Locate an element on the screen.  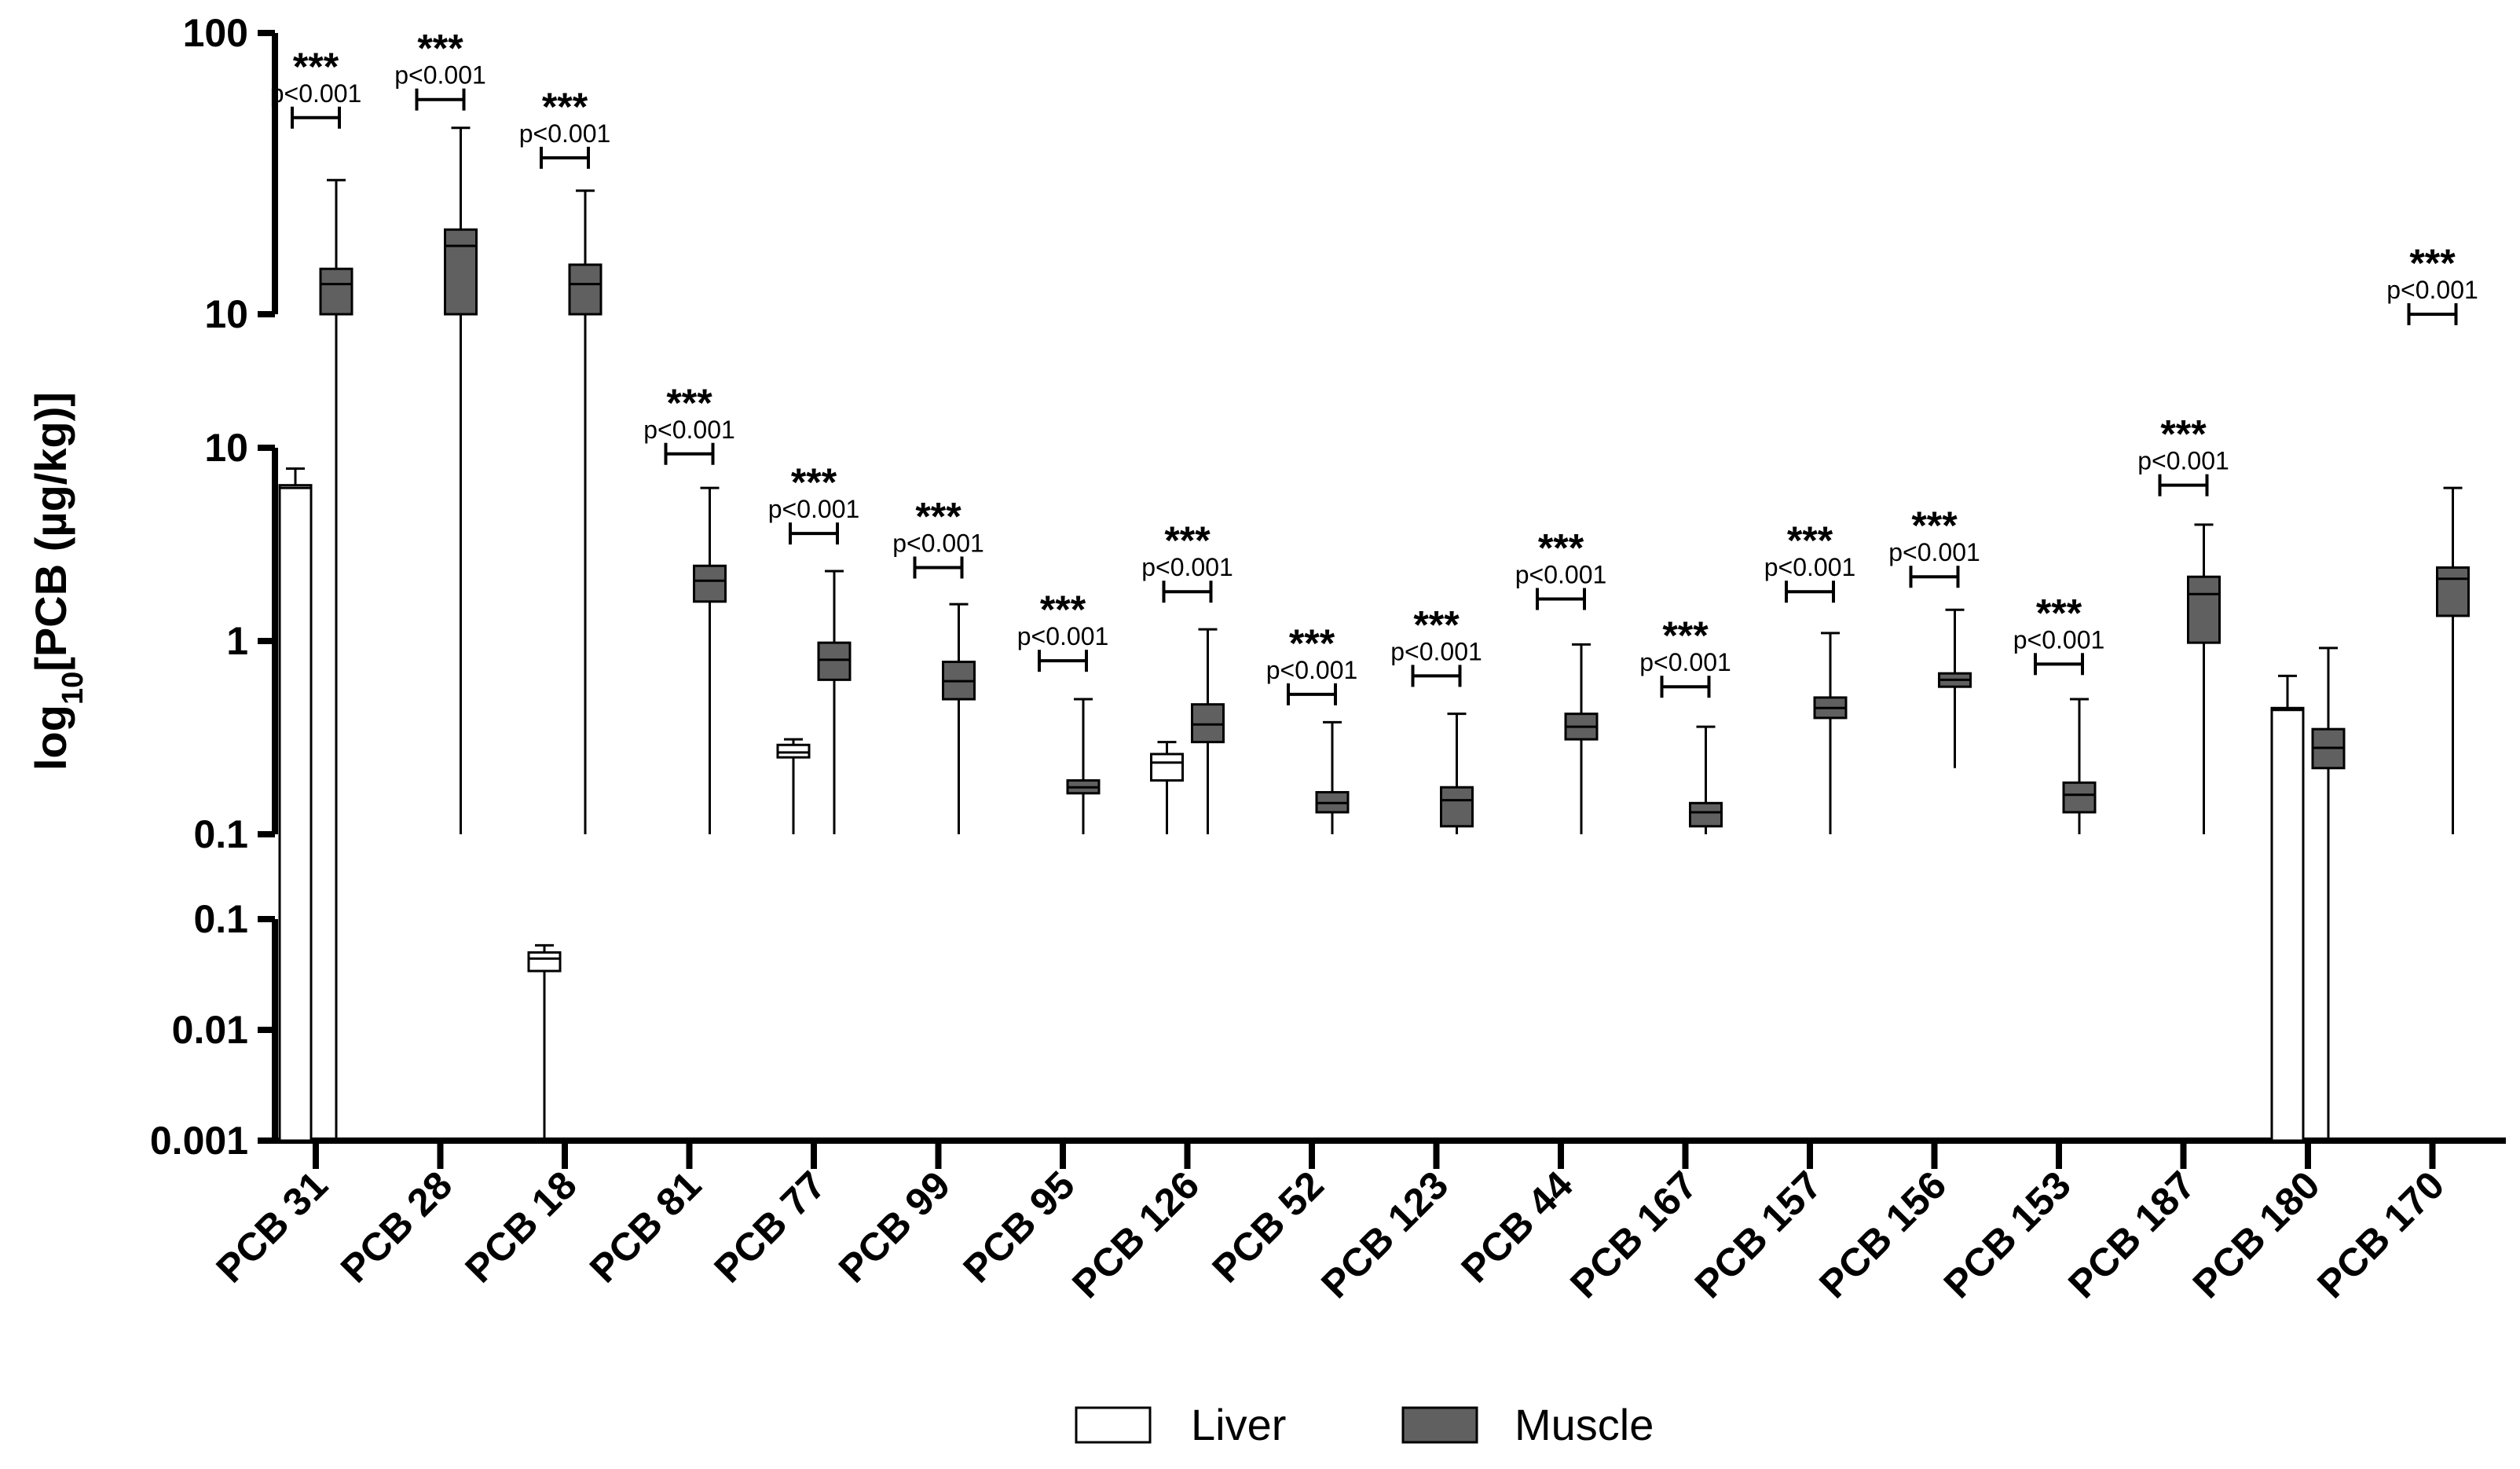
significance-pcb-156: ***p<0.001 is located at coordinates (1934, 546).